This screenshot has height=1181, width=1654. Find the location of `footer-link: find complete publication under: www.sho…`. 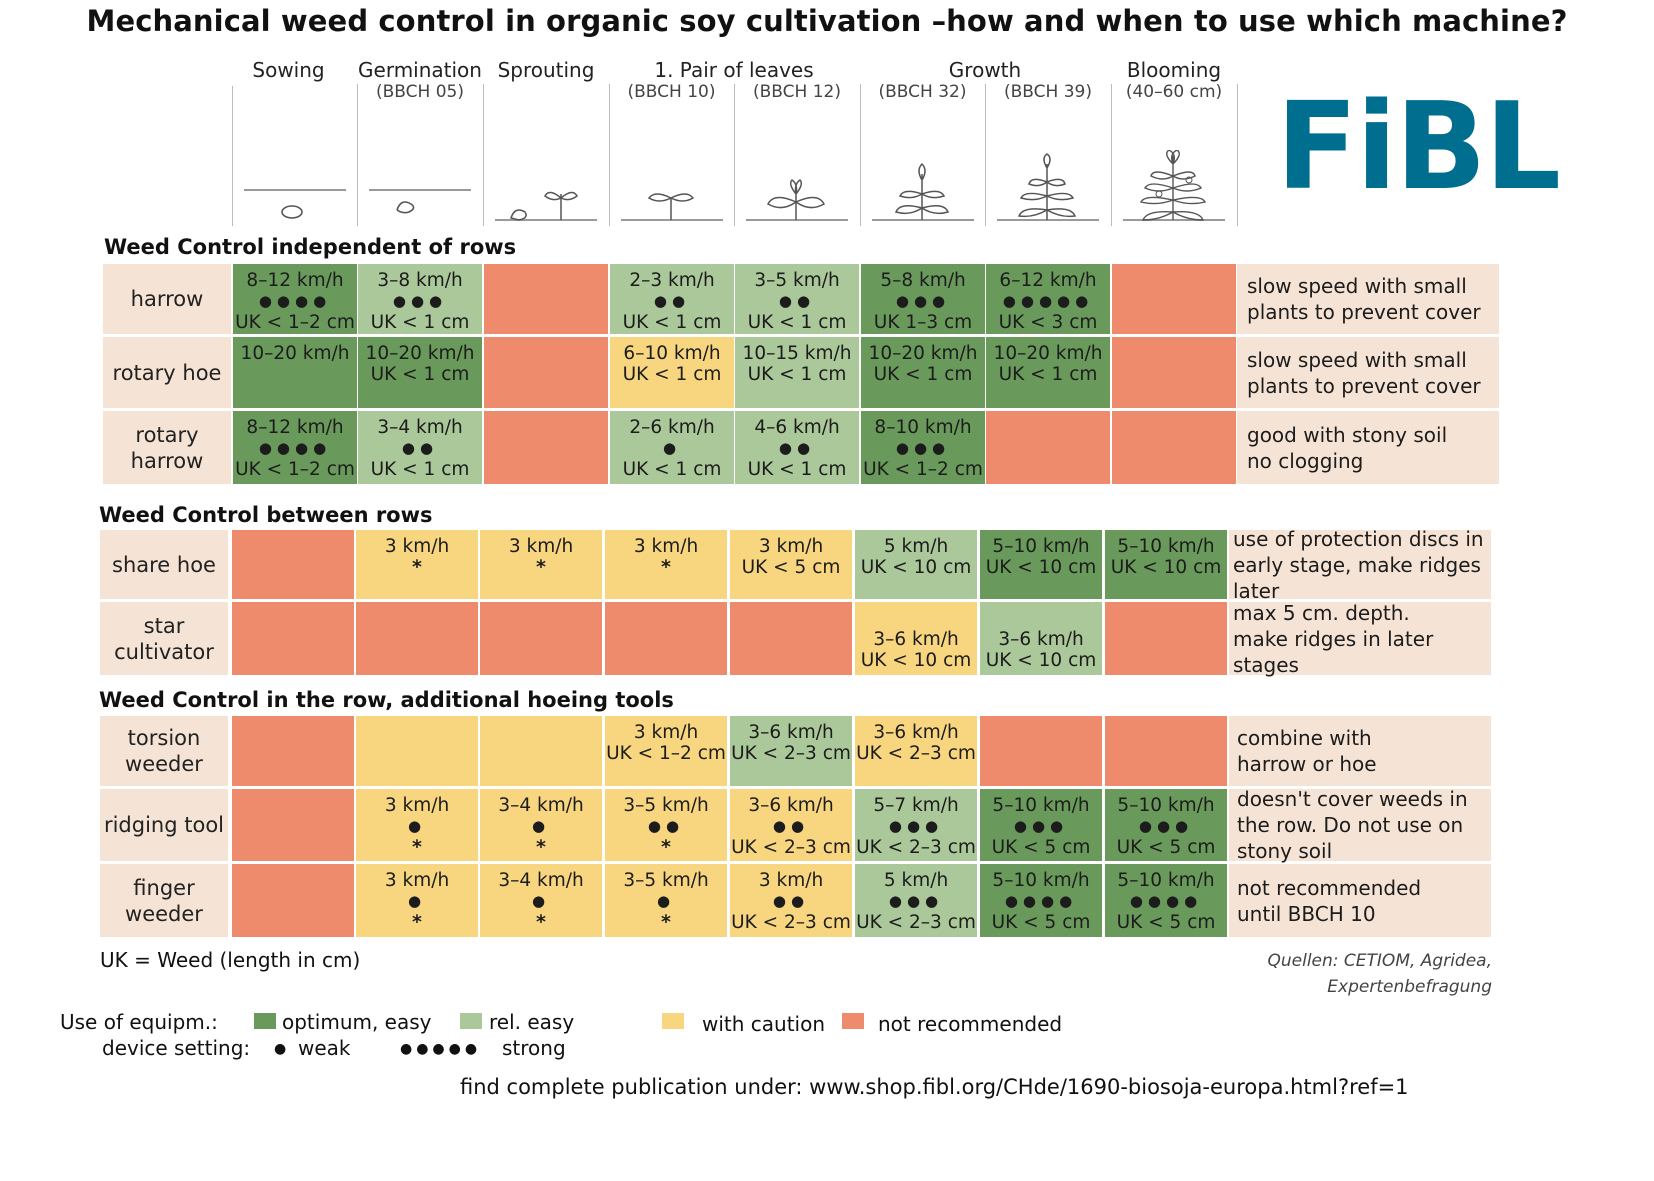

footer-link: find complete publication under: www.sho… is located at coordinates (934, 1087).